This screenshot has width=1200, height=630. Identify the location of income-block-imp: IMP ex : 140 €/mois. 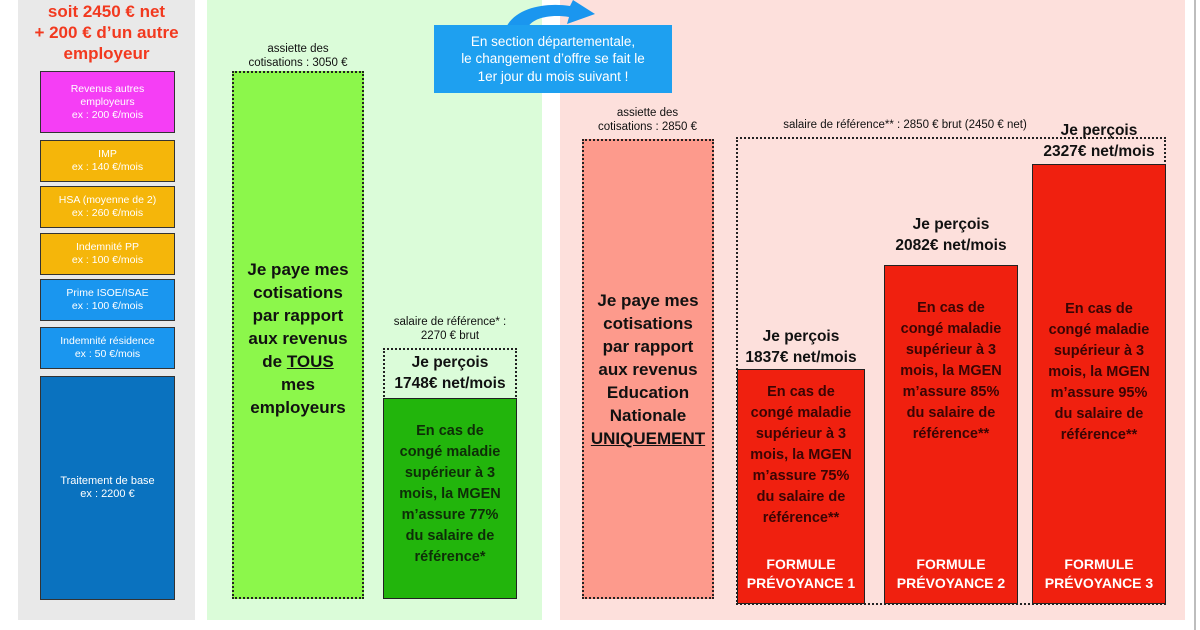
(107, 161).